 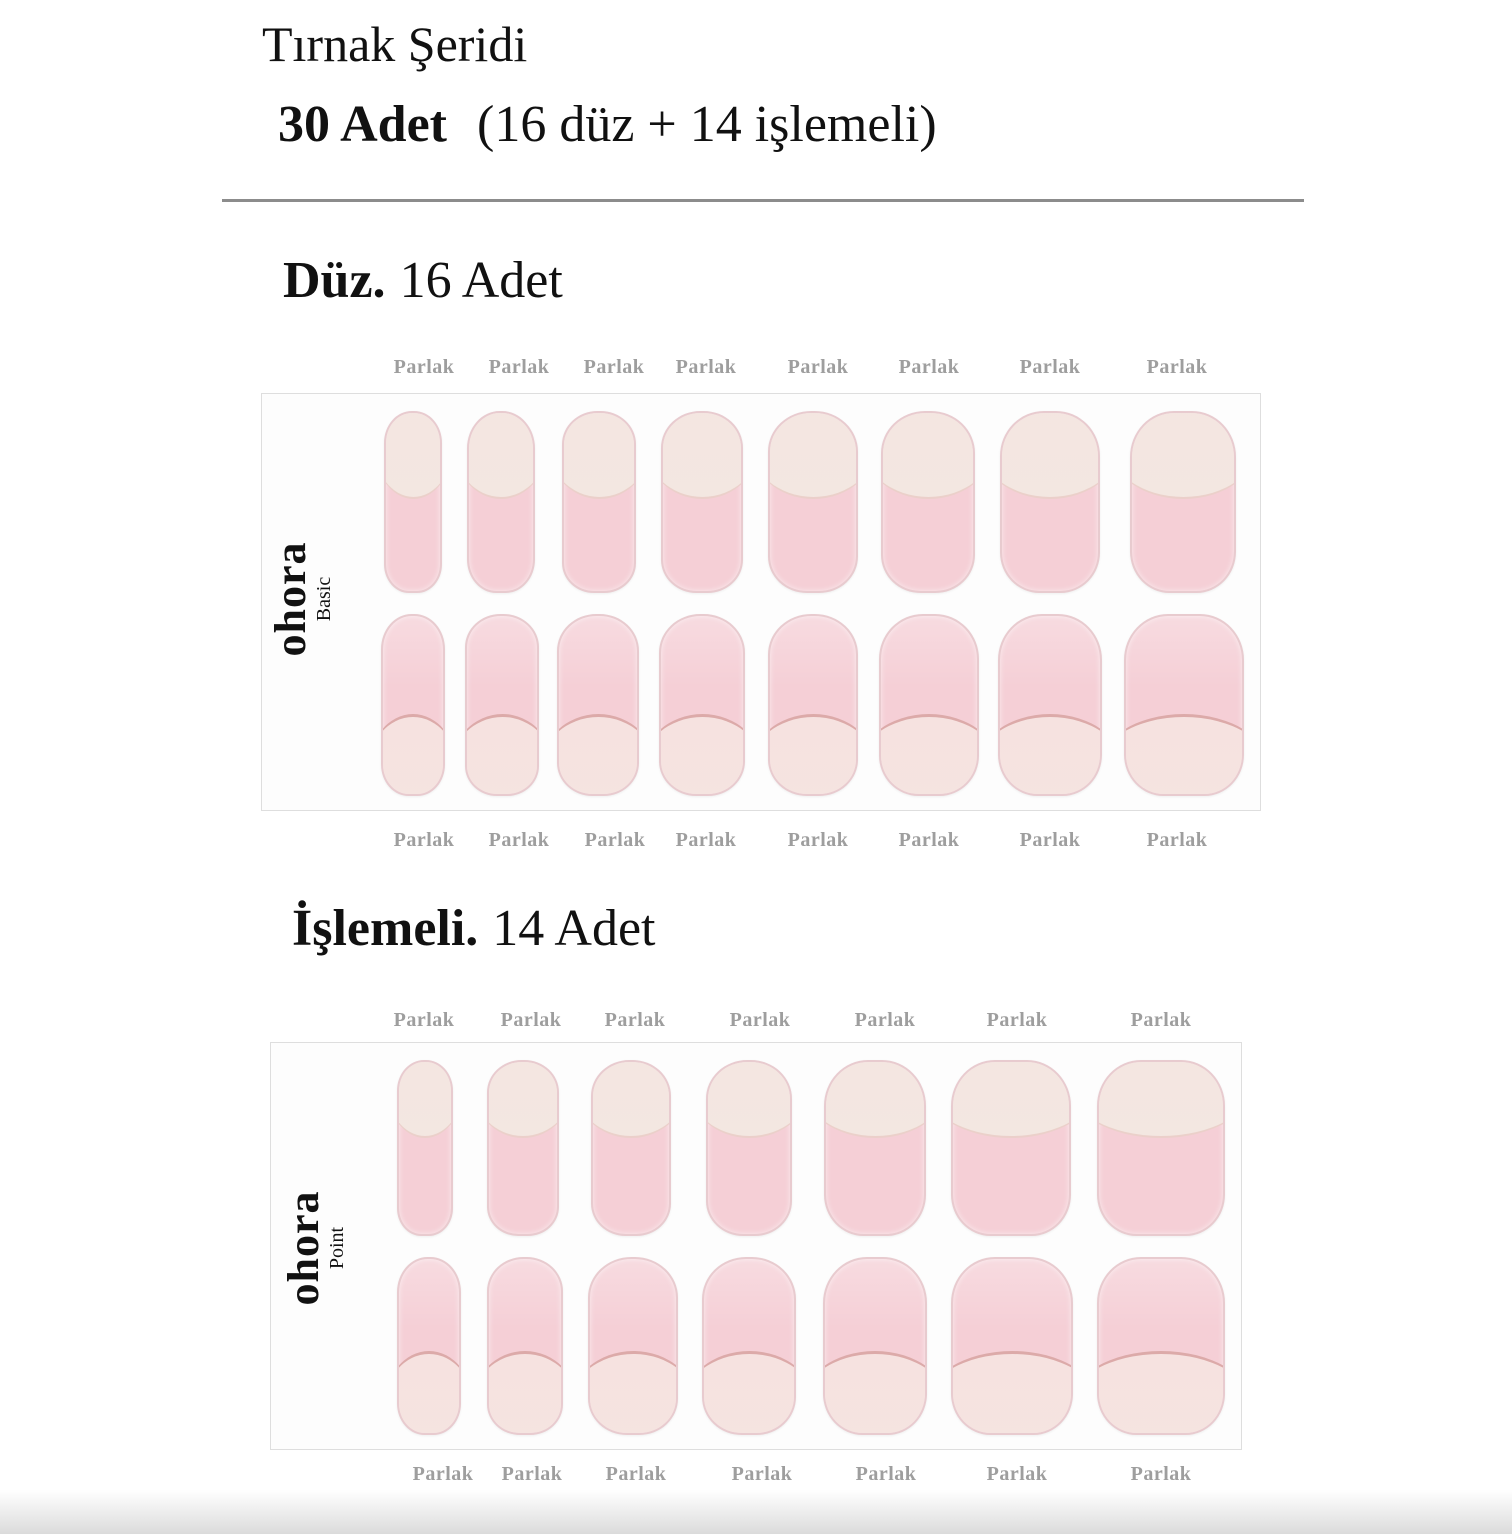 What do you see at coordinates (395, 44) in the screenshot?
I see `page-title: Tırnak Şeridi` at bounding box center [395, 44].